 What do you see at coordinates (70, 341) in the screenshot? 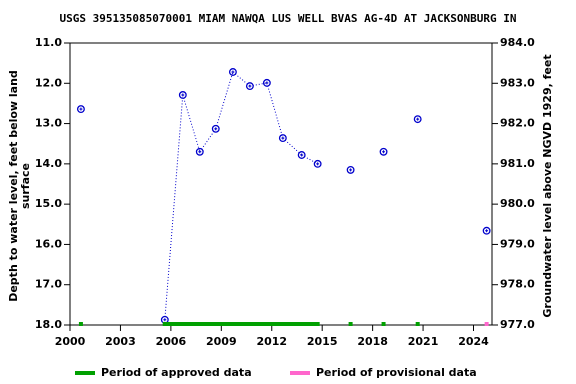
I see `x-tick-label: 2000` at bounding box center [70, 341].